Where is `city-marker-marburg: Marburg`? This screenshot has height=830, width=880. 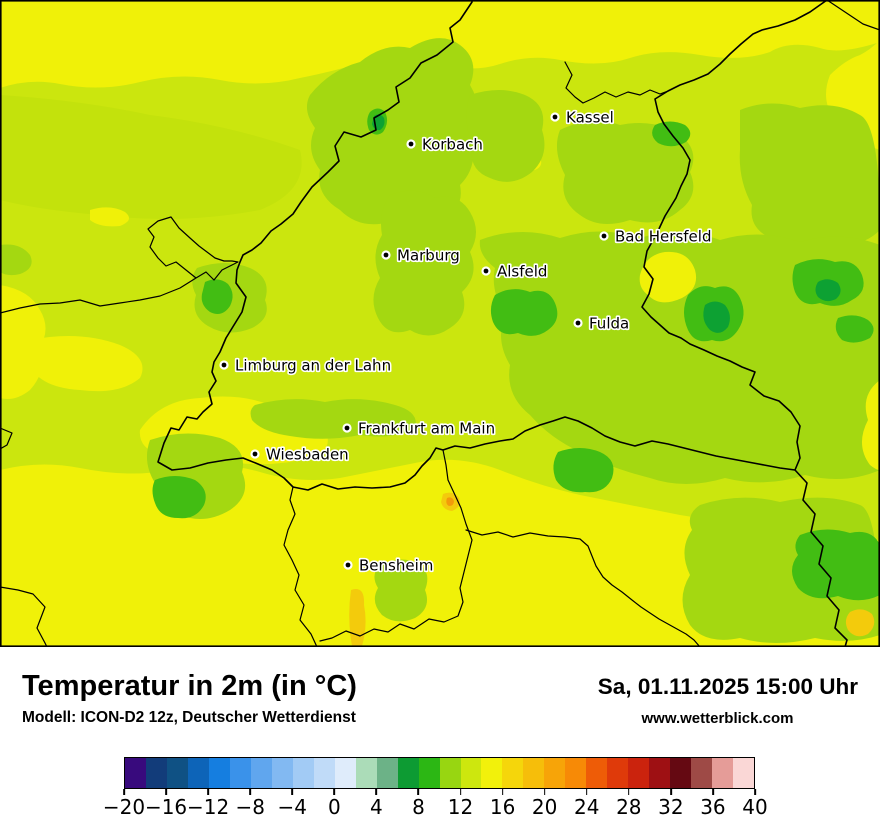
city-marker-marburg: Marburg is located at coordinates (421, 255).